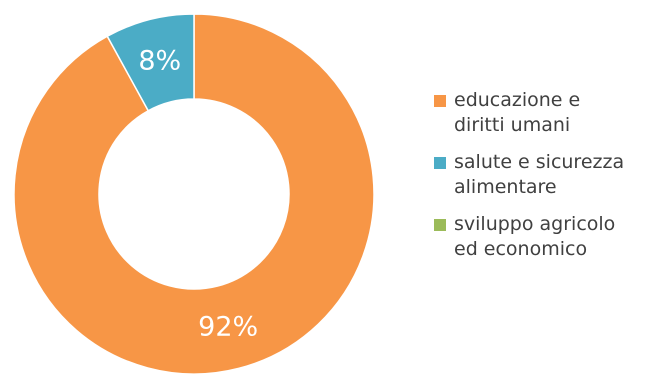 The width and height of the screenshot is (648, 376). I want to click on legend-label-educazione: educazione e diritti umani, so click(517, 112).